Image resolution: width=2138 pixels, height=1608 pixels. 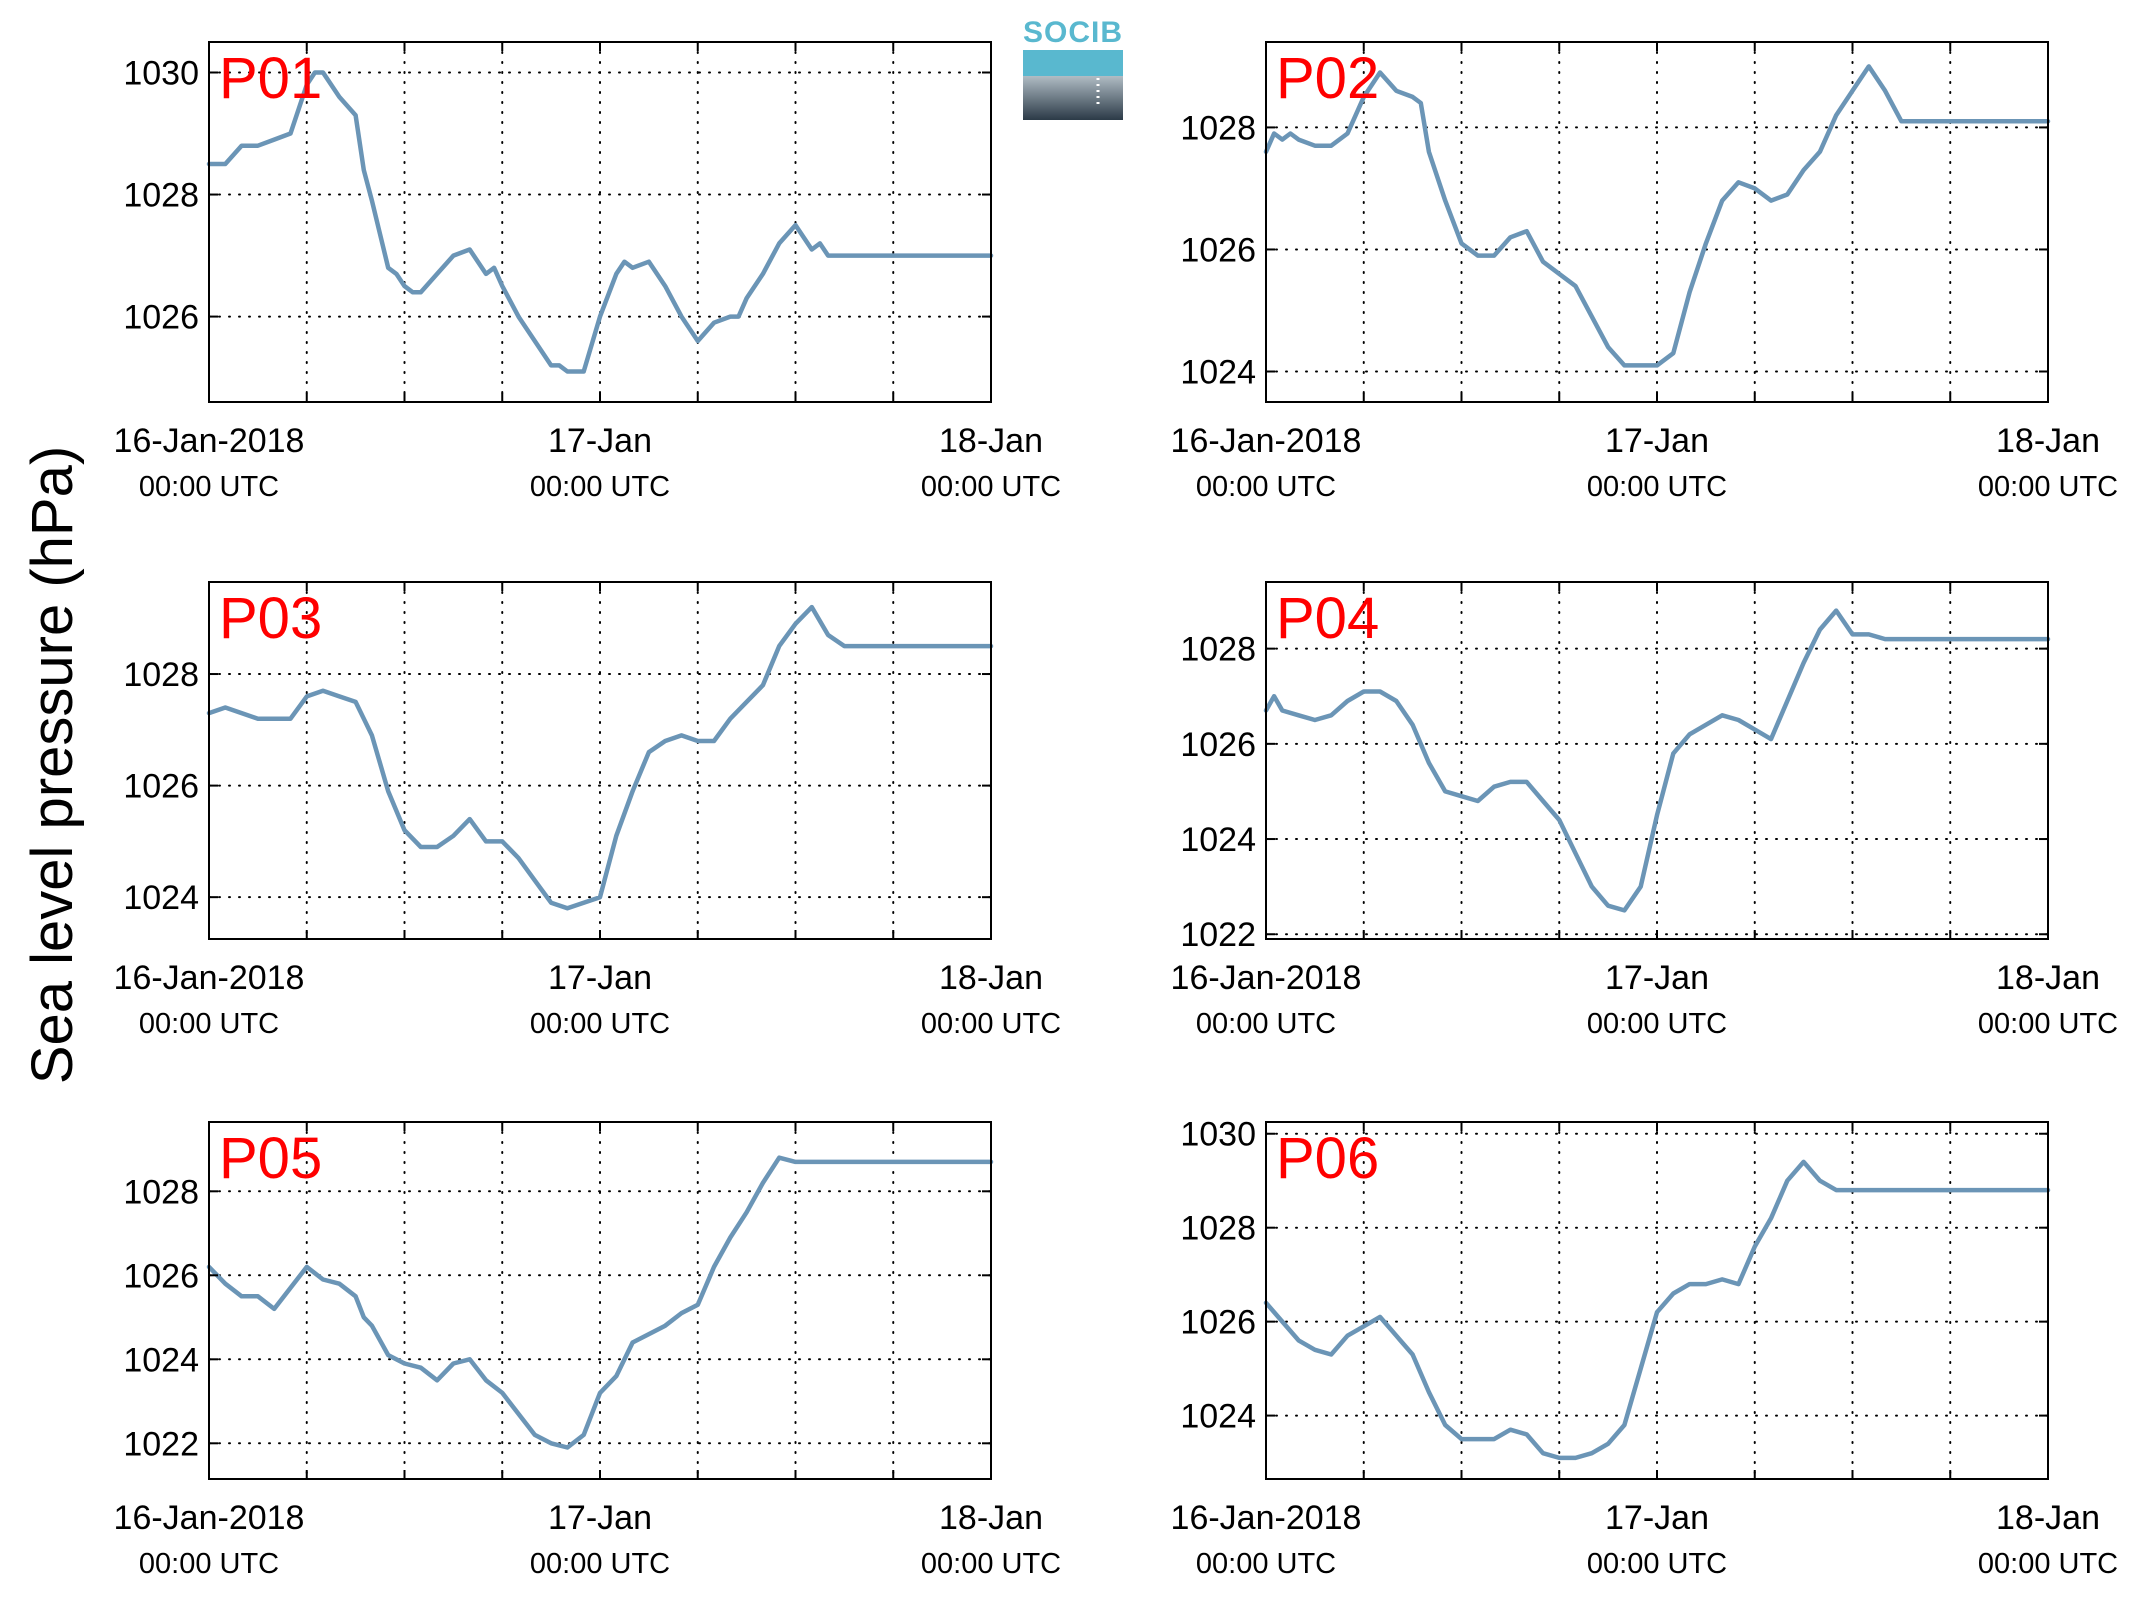 I want to click on panel-title: P01, so click(x=270, y=78).